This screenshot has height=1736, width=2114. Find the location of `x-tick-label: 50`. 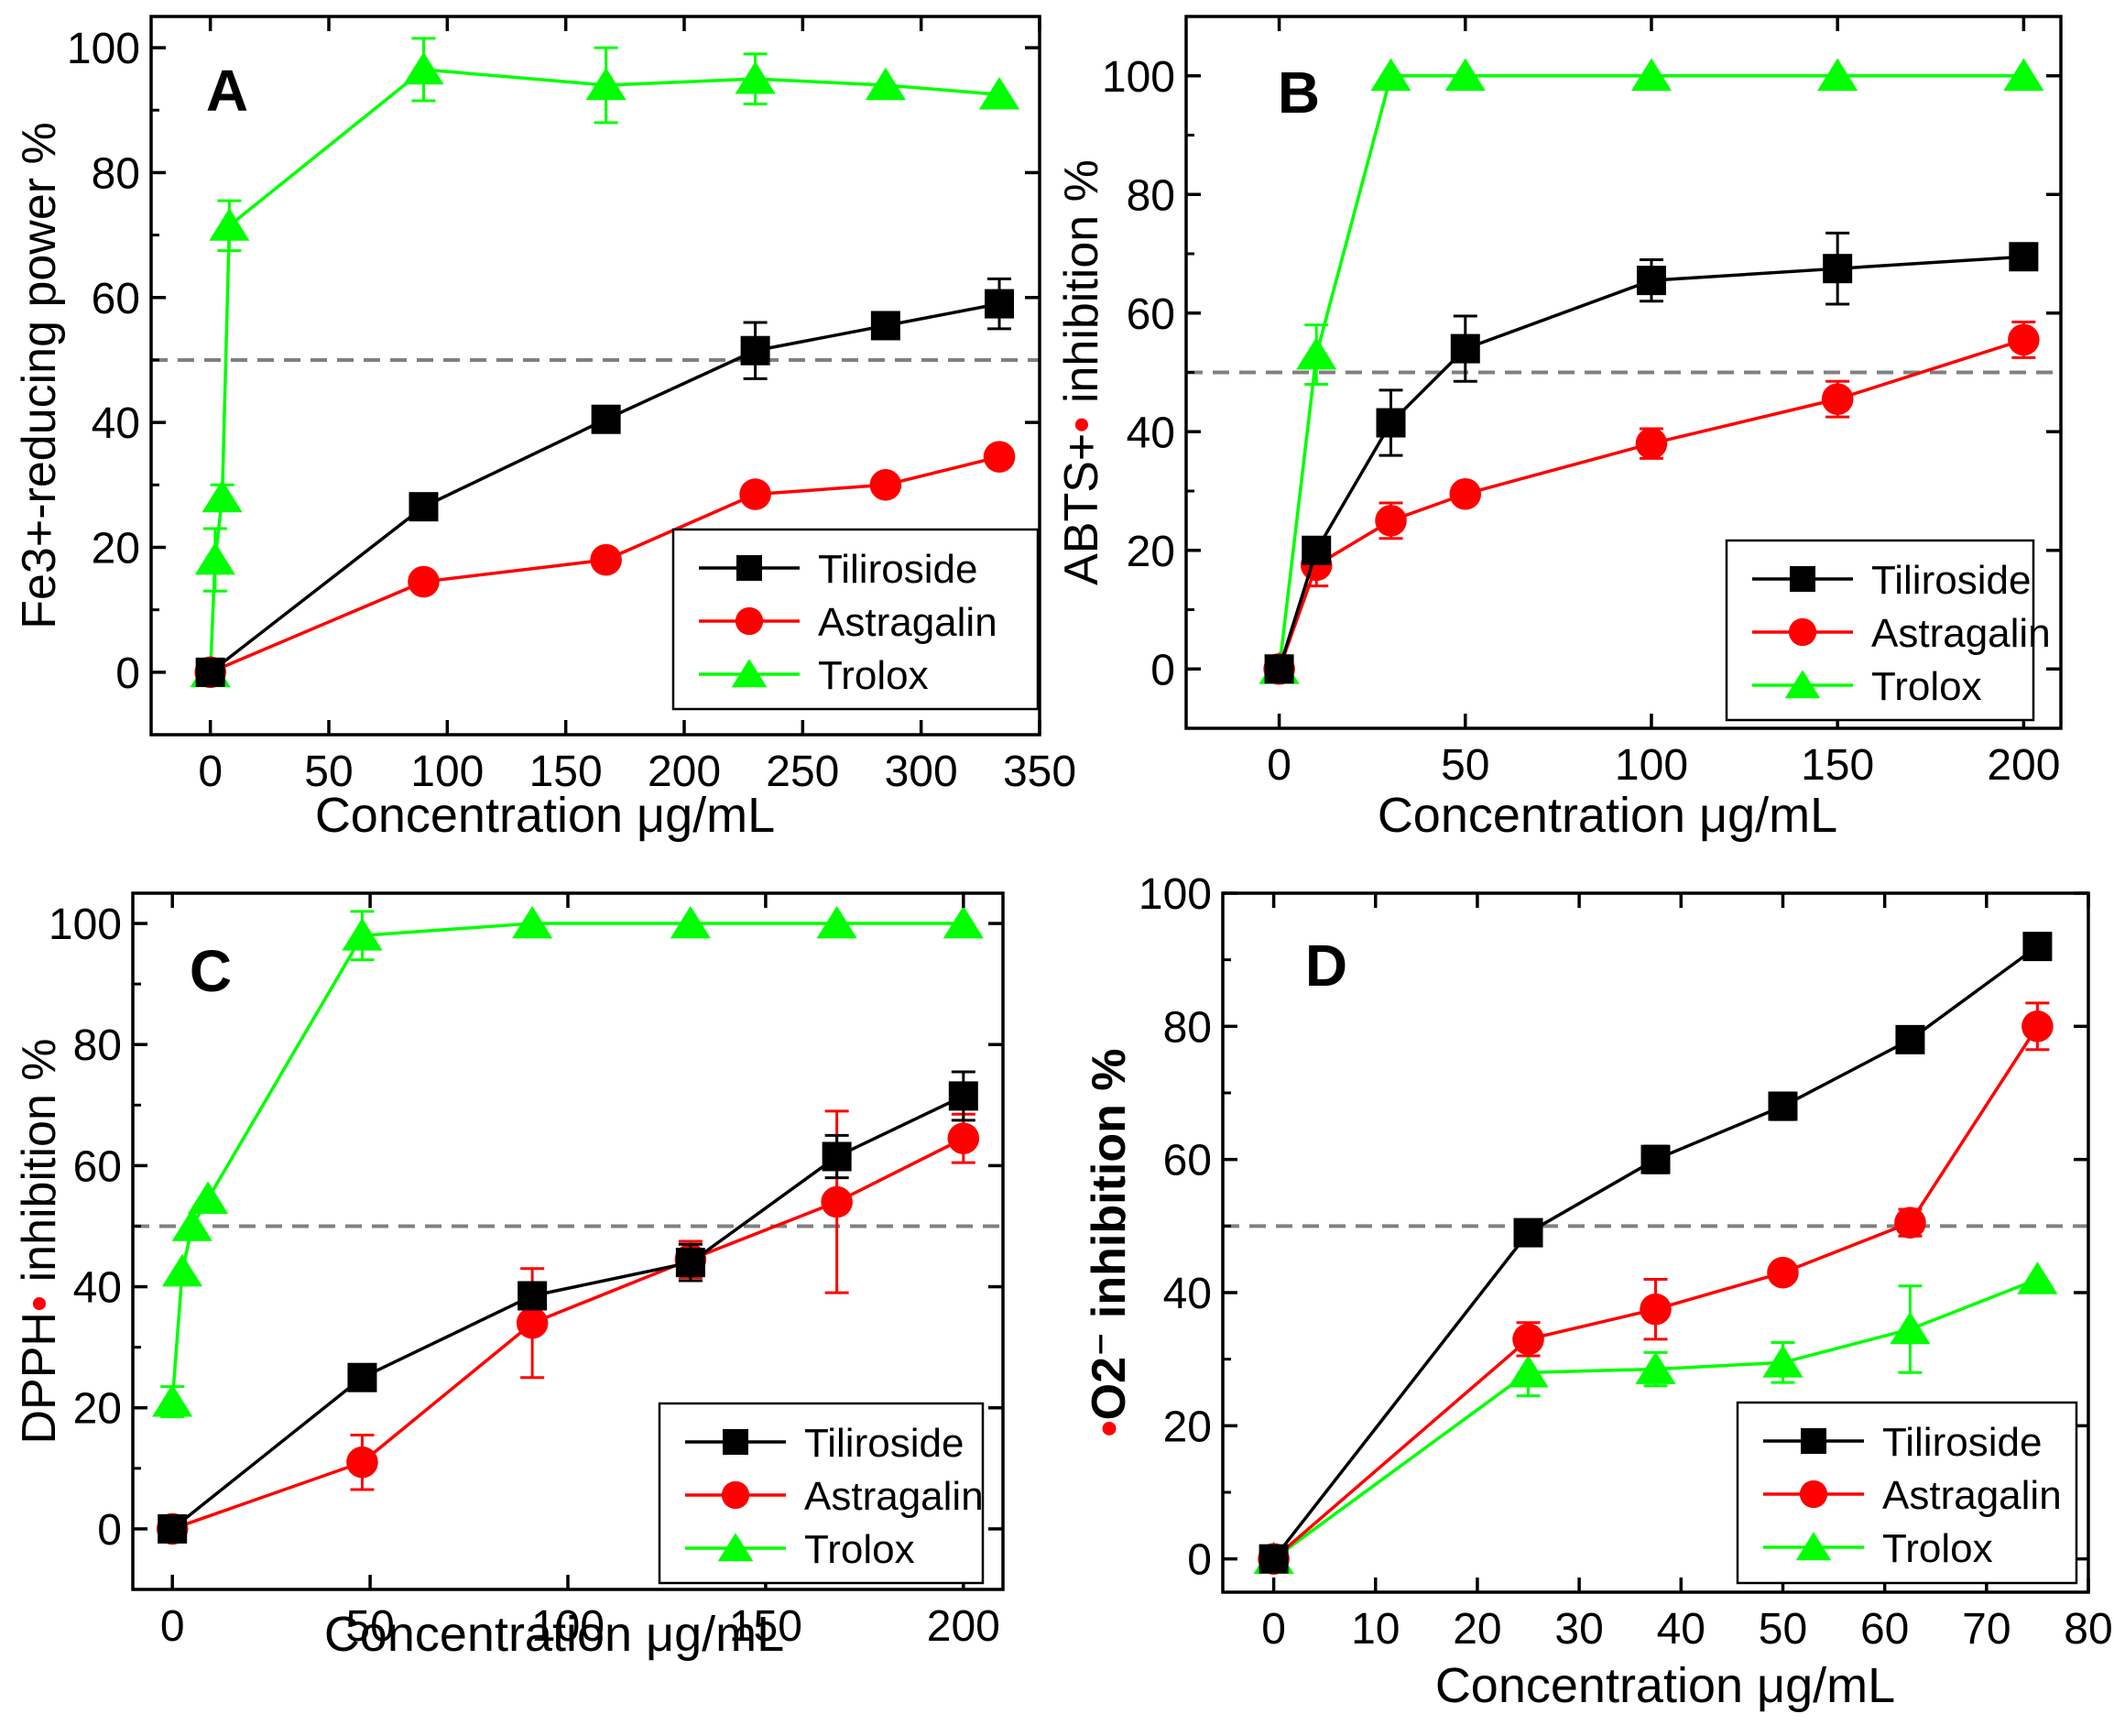

x-tick-label: 50 is located at coordinates (328, 772).